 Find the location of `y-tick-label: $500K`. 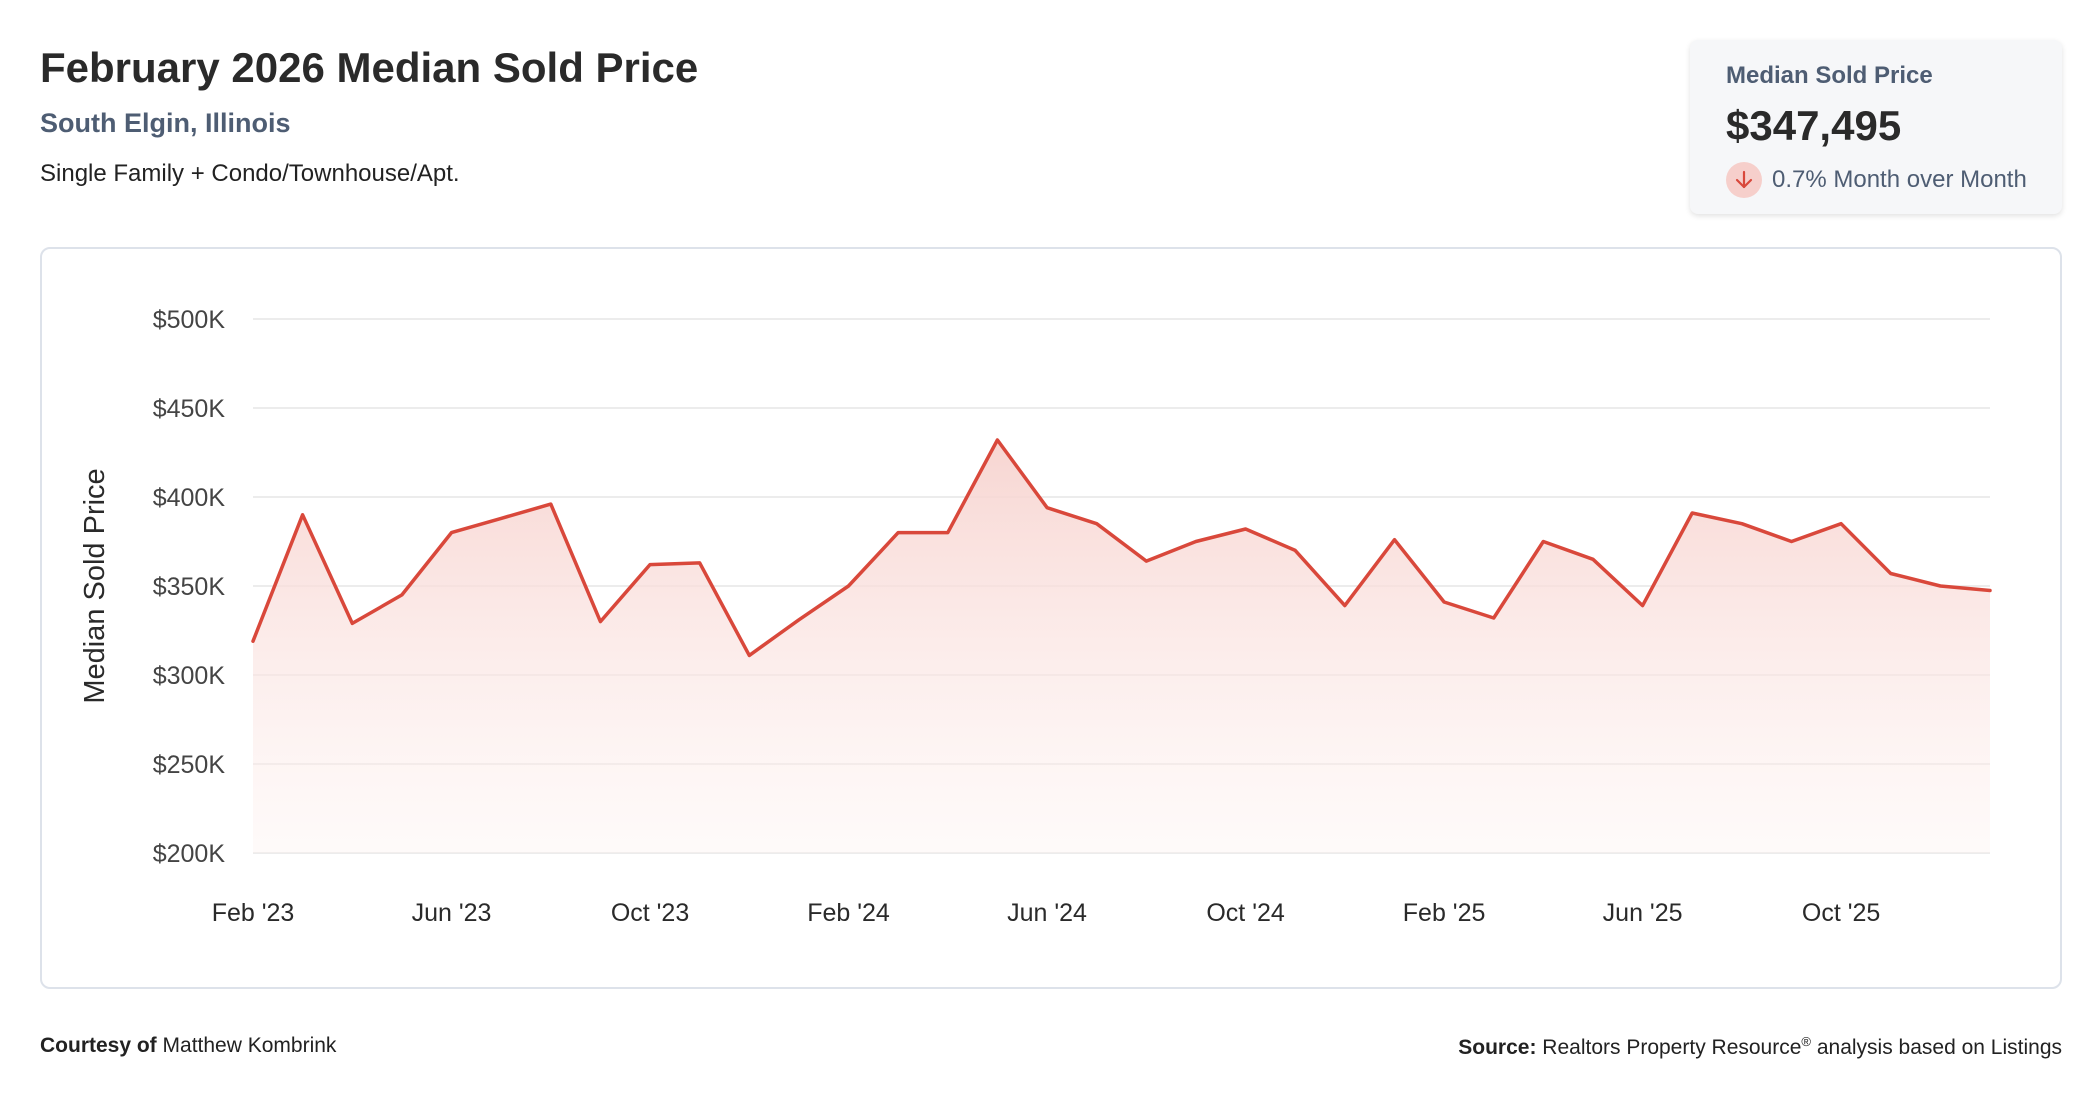

y-tick-label: $500K is located at coordinates (189, 320).